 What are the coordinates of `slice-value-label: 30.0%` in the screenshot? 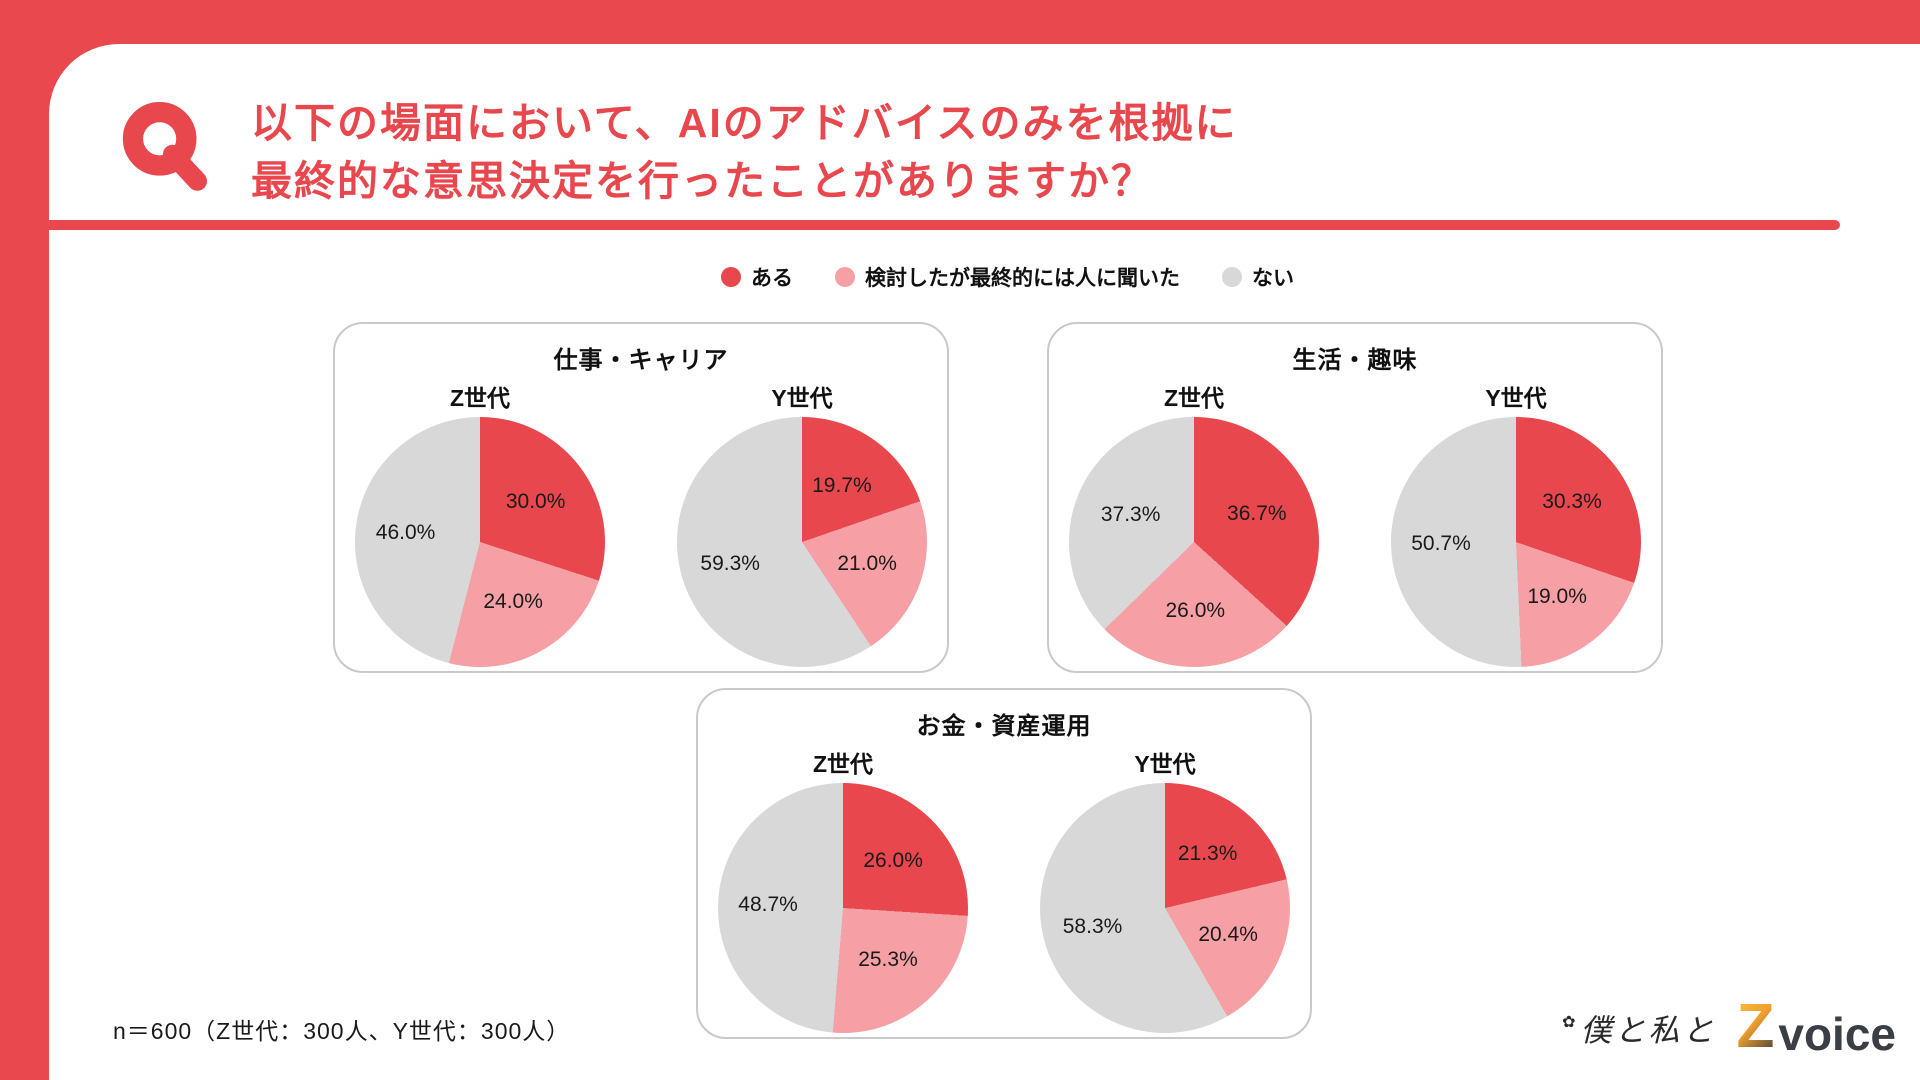 It's located at (535, 501).